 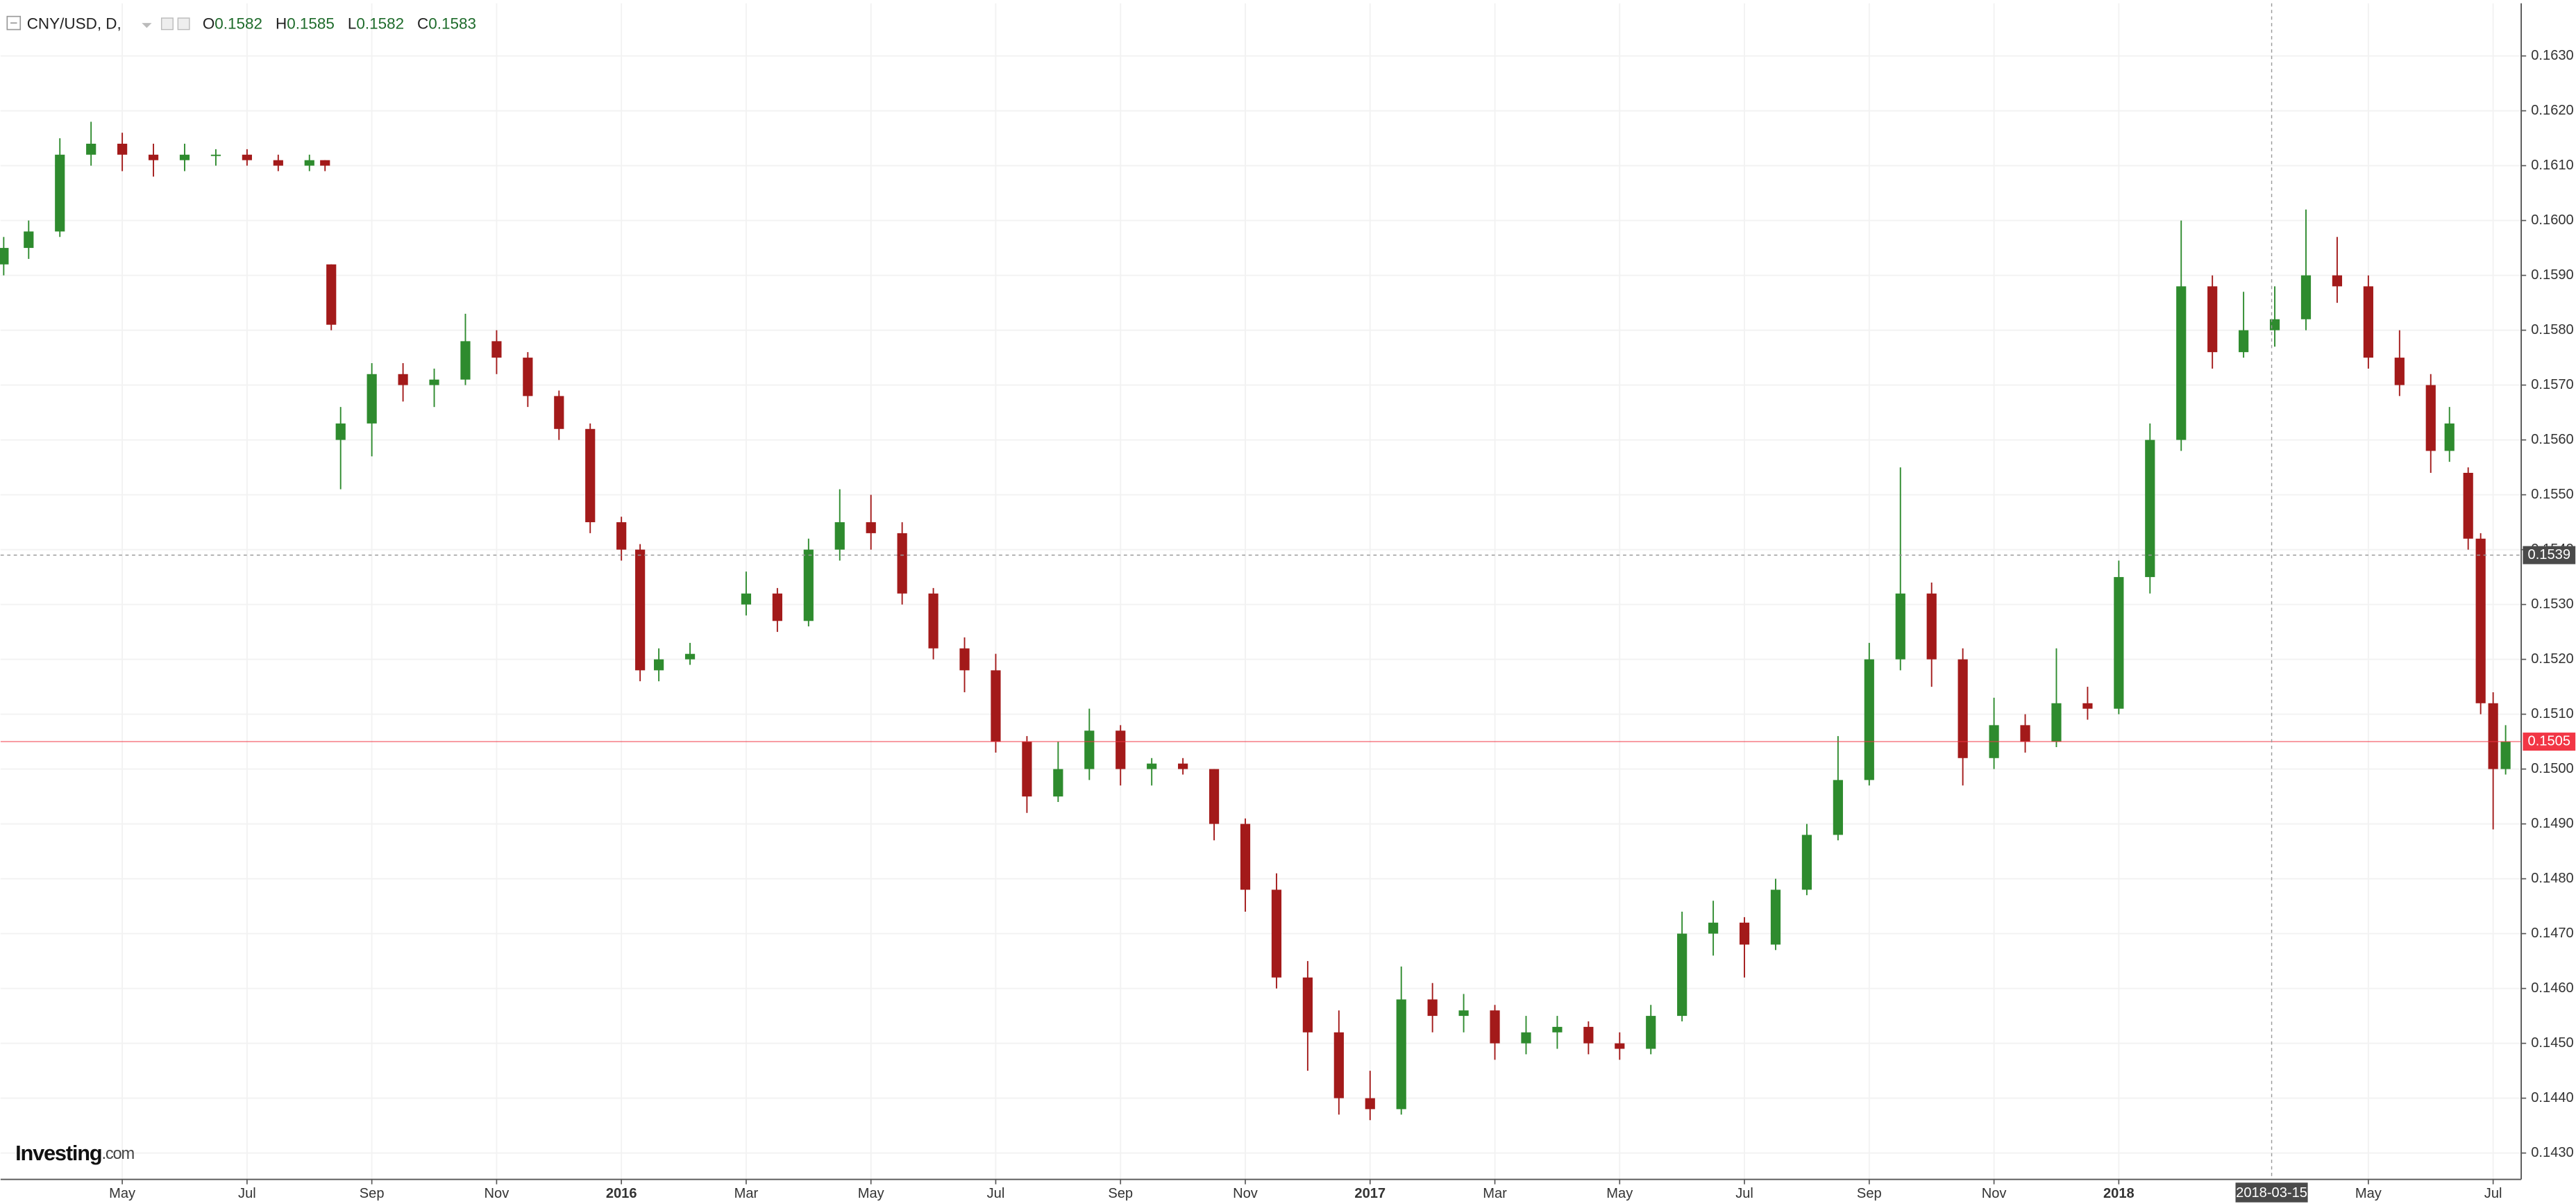 What do you see at coordinates (2552, 713) in the screenshot?
I see `y-tick-label: 0.1510` at bounding box center [2552, 713].